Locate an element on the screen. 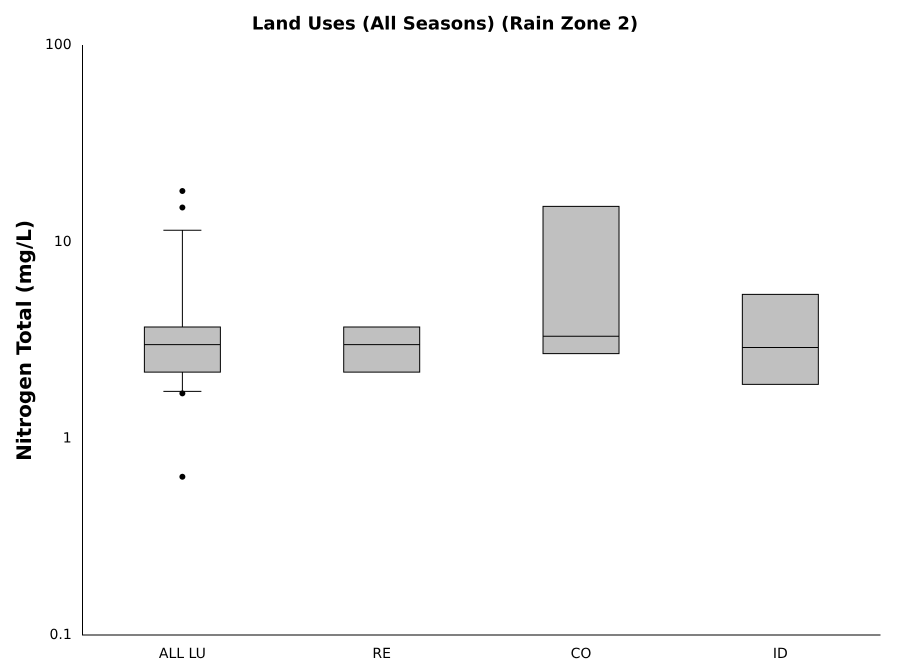  x-tick-label: CO is located at coordinates (581, 654).